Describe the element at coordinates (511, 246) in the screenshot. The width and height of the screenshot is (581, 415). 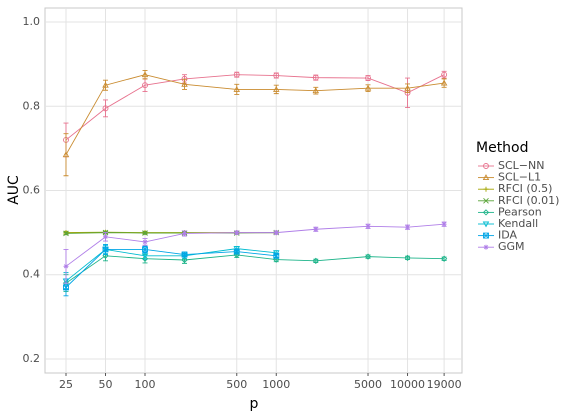
I see `legend-label: GGM` at that location.